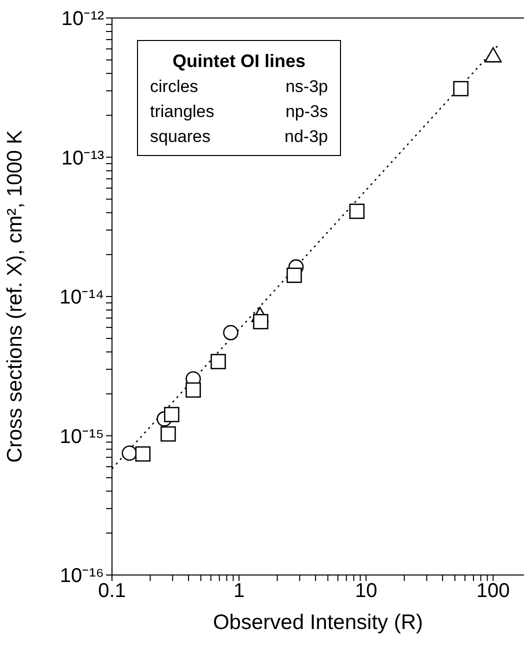 This screenshot has width=525, height=659. Describe the element at coordinates (82, 158) in the screenshot. I see `y-tick-label: 10⁻¹³` at that location.